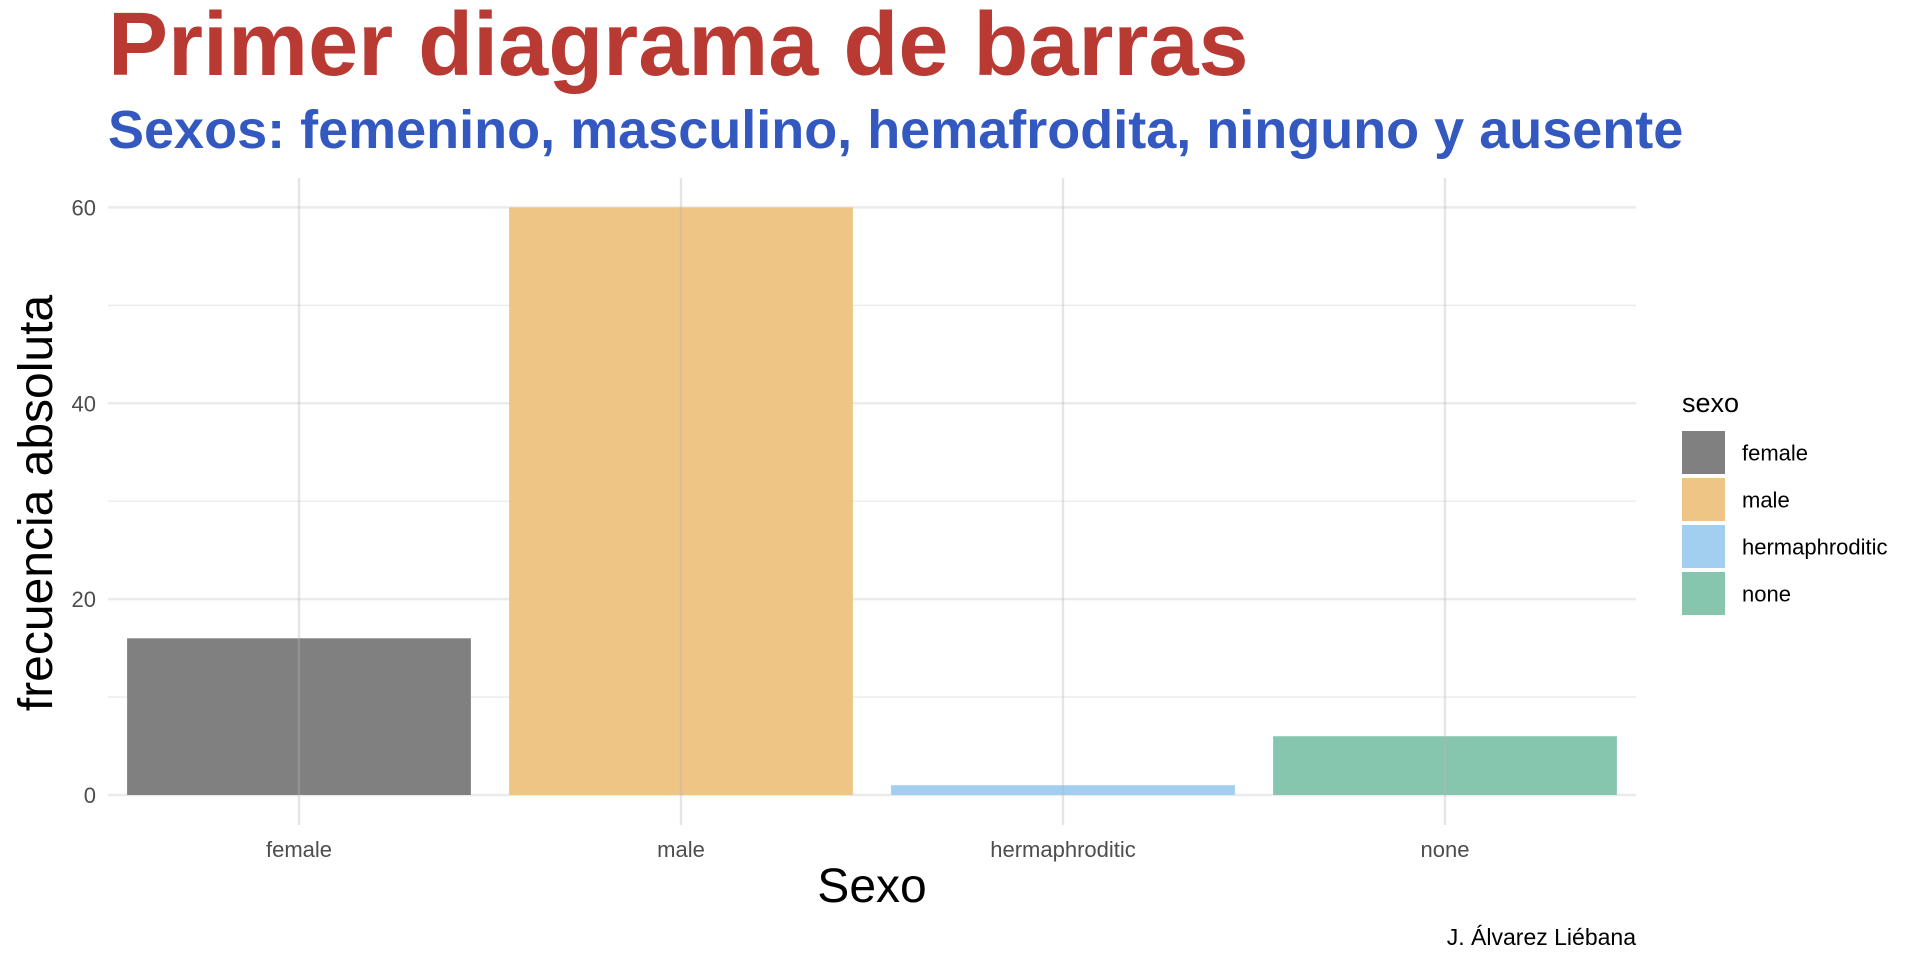 The image size is (1920, 960). What do you see at coordinates (1445, 765) in the screenshot?
I see `bar-none` at bounding box center [1445, 765].